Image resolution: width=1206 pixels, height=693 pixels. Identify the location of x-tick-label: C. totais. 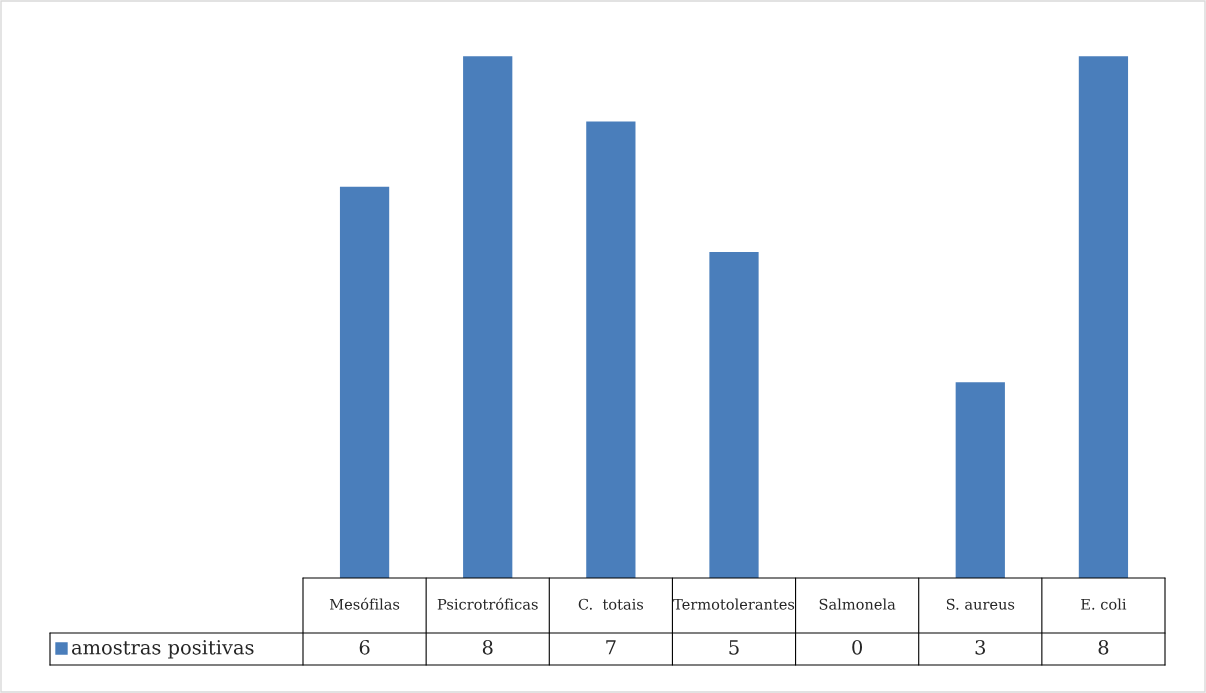
(611, 604).